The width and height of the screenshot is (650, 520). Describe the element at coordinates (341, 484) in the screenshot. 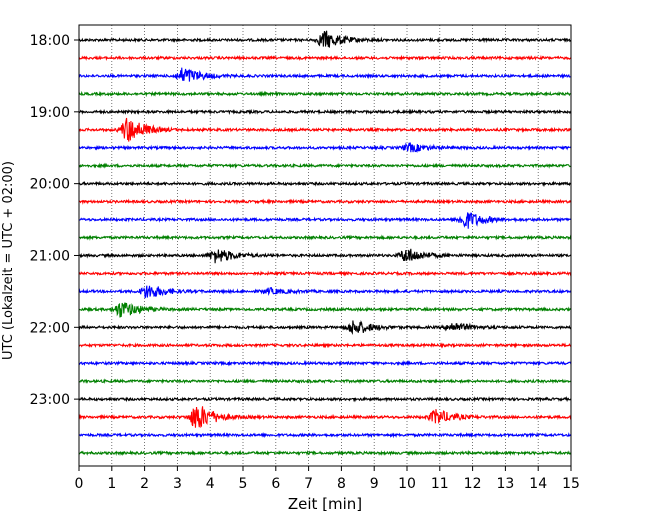

I see `x-tick-label: 8` at that location.